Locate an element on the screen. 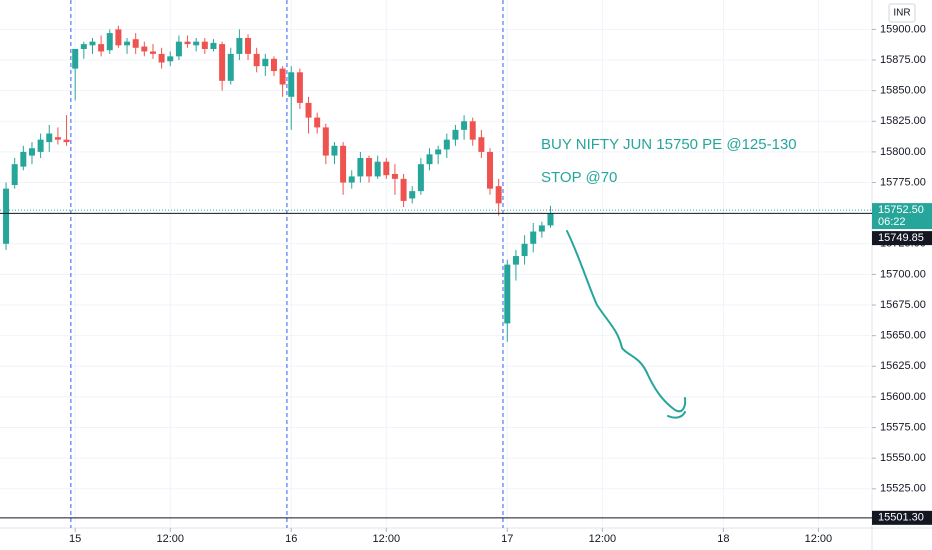 This screenshot has height=550, width=932. price-label: 15752.50 is located at coordinates (901, 210).